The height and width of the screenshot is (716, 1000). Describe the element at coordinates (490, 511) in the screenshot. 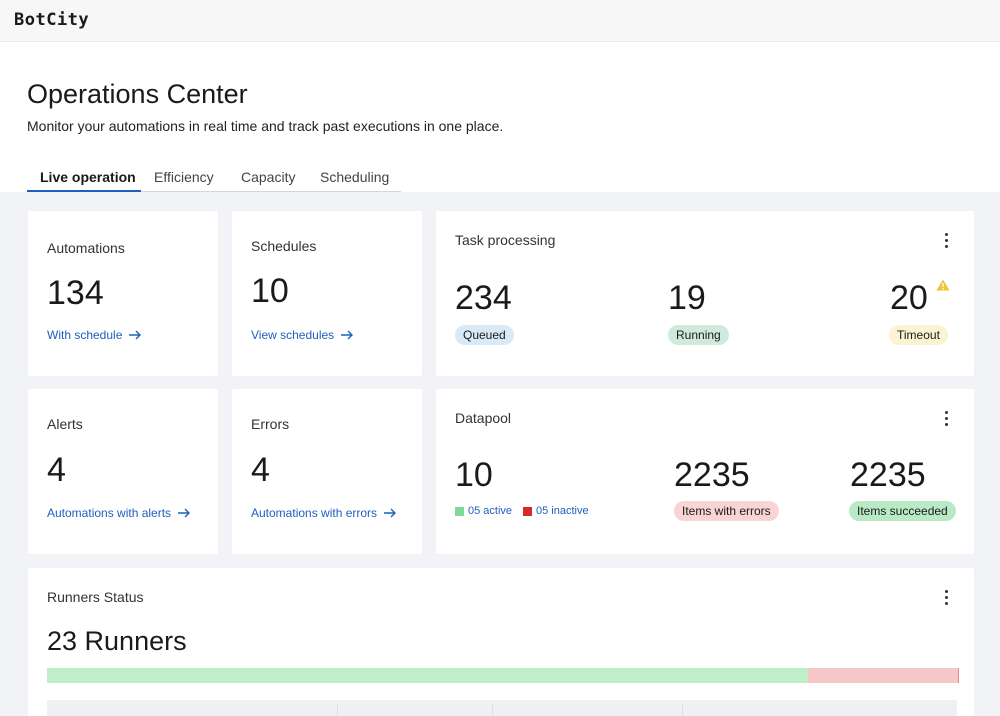

I see `active-legend-label: 05 active` at that location.